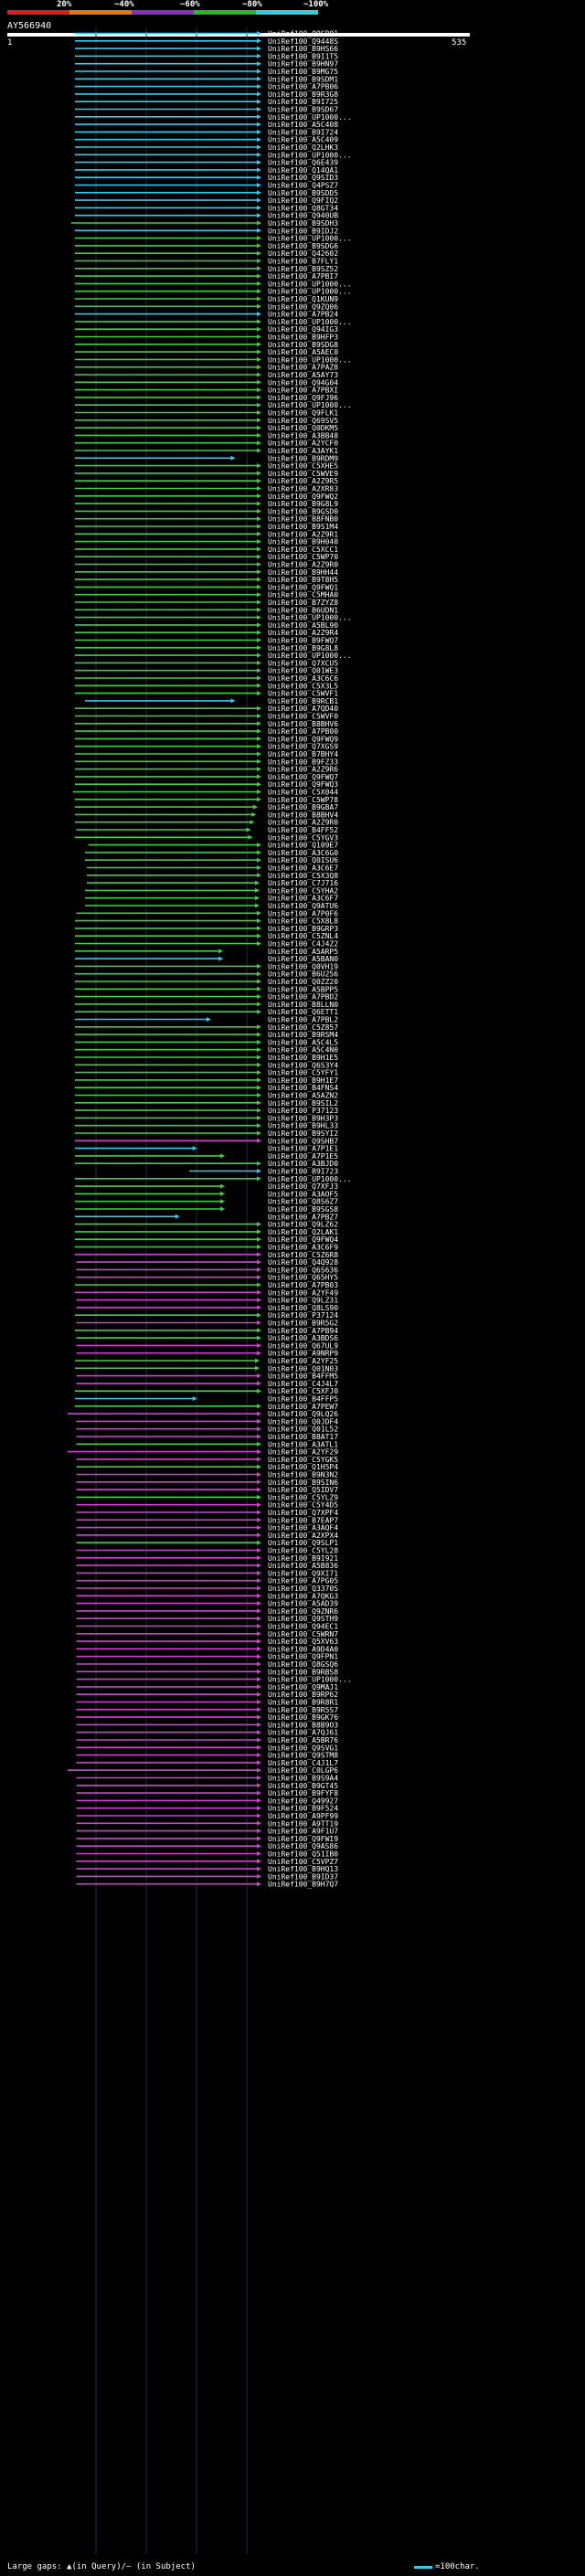  Describe the element at coordinates (207, 497) in the screenshot. I see `hit-row: UniRef100_Q9FWQ2` at that location.